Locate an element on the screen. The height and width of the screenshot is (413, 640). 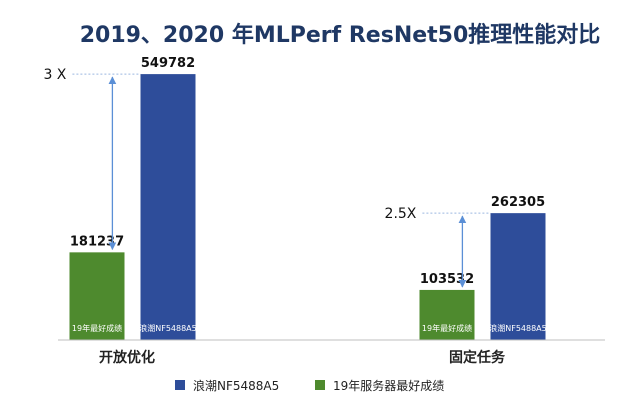
bar-value-label: 181237 is located at coordinates (97, 241).